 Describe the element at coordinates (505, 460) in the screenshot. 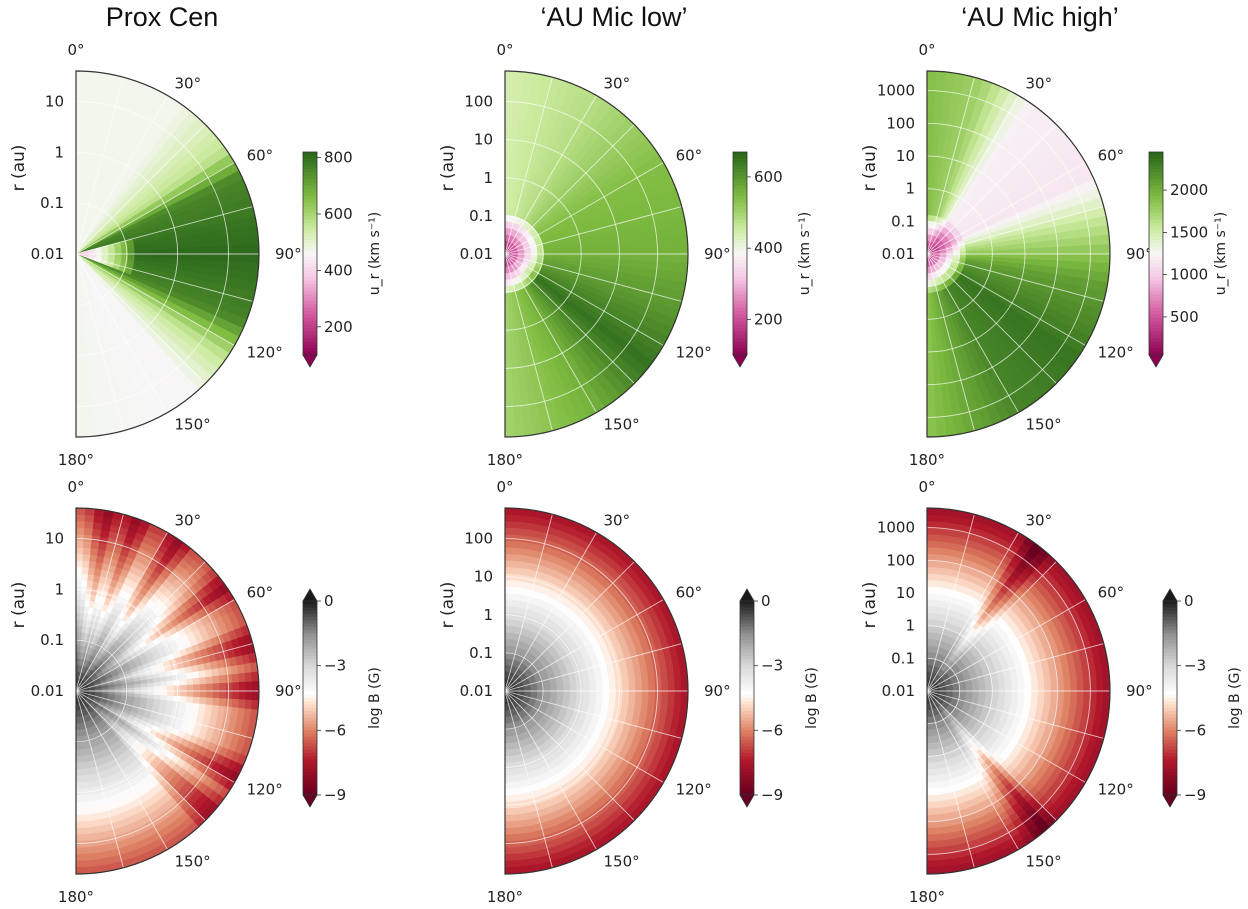

I see `theta-tick-label: 180°` at that location.